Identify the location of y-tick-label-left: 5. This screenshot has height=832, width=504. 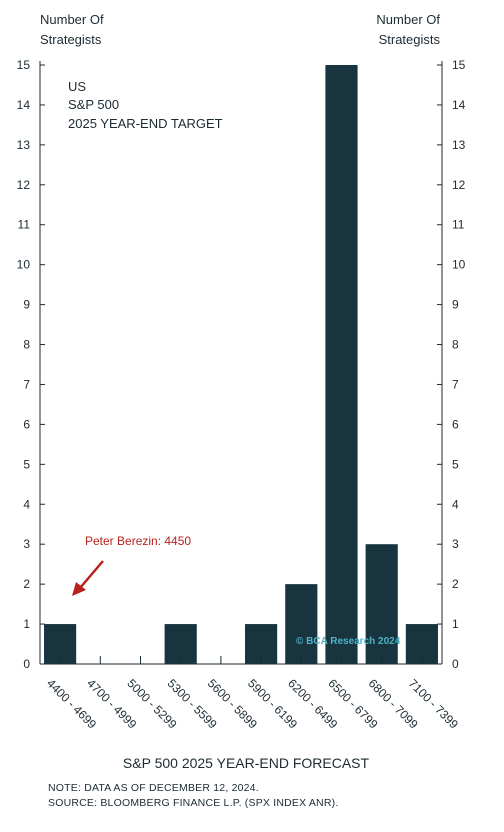
(26, 464).